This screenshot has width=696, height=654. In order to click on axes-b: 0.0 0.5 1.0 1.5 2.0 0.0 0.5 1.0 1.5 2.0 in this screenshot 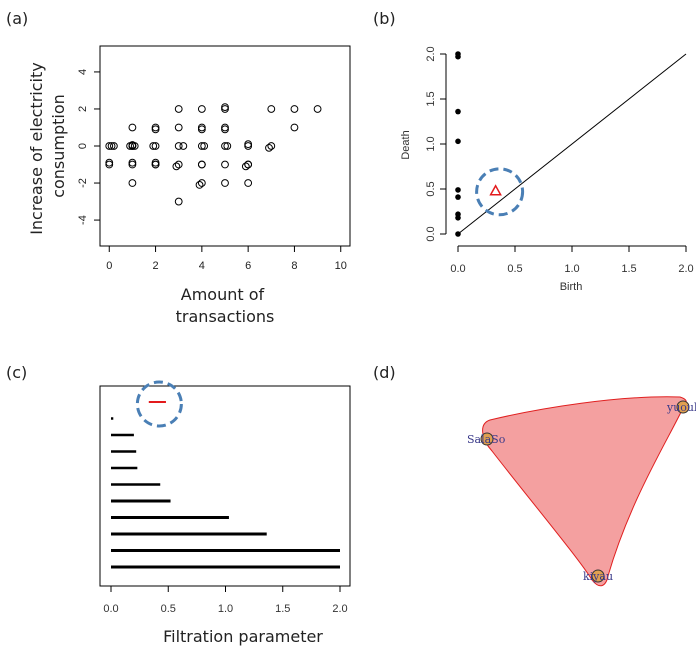, I will do `click(559, 160)`.